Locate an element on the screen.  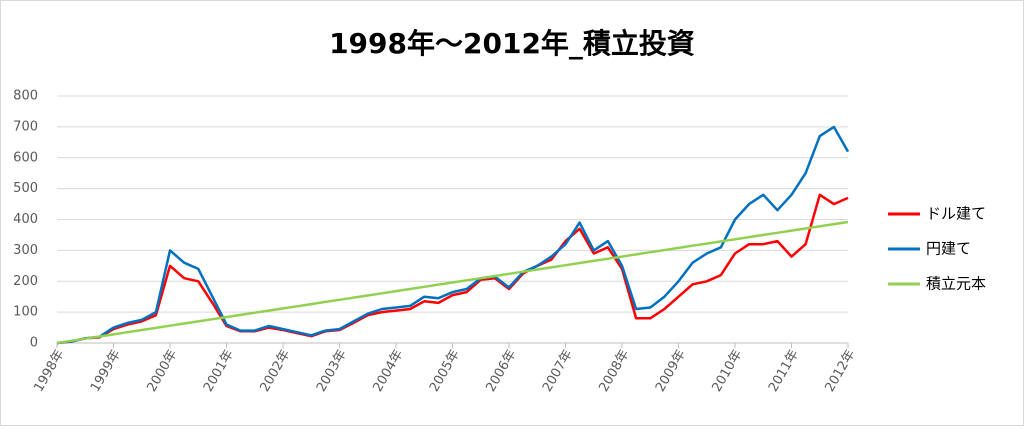
y-tick-label: 0 is located at coordinates (34, 343).